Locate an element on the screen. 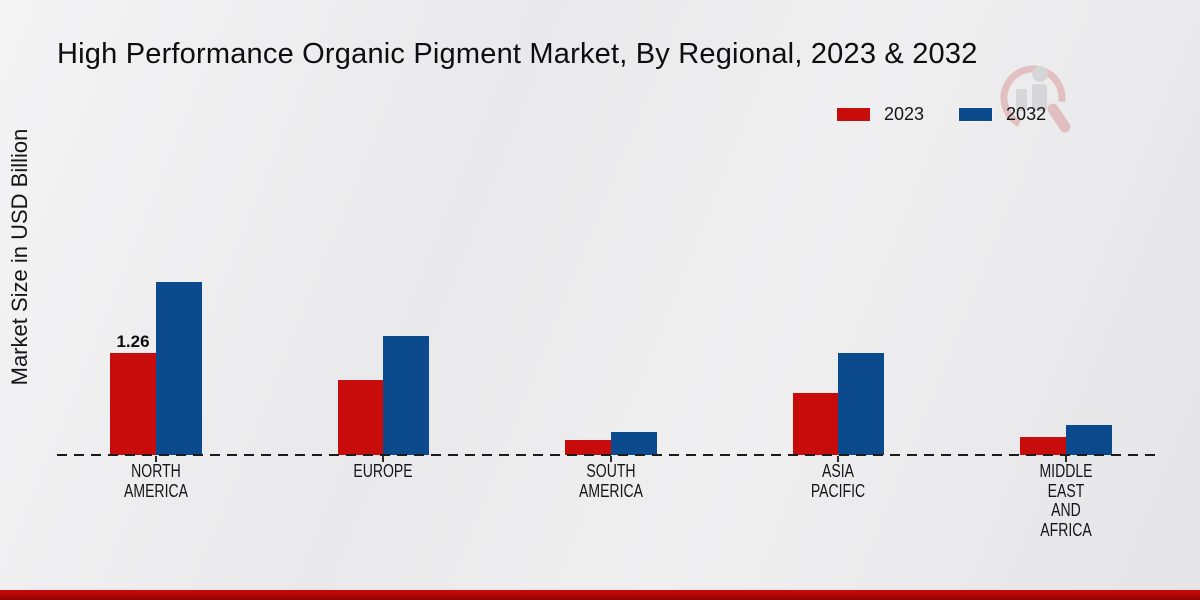 The image size is (1200, 600). legend-swatch-2023 is located at coordinates (853, 114).